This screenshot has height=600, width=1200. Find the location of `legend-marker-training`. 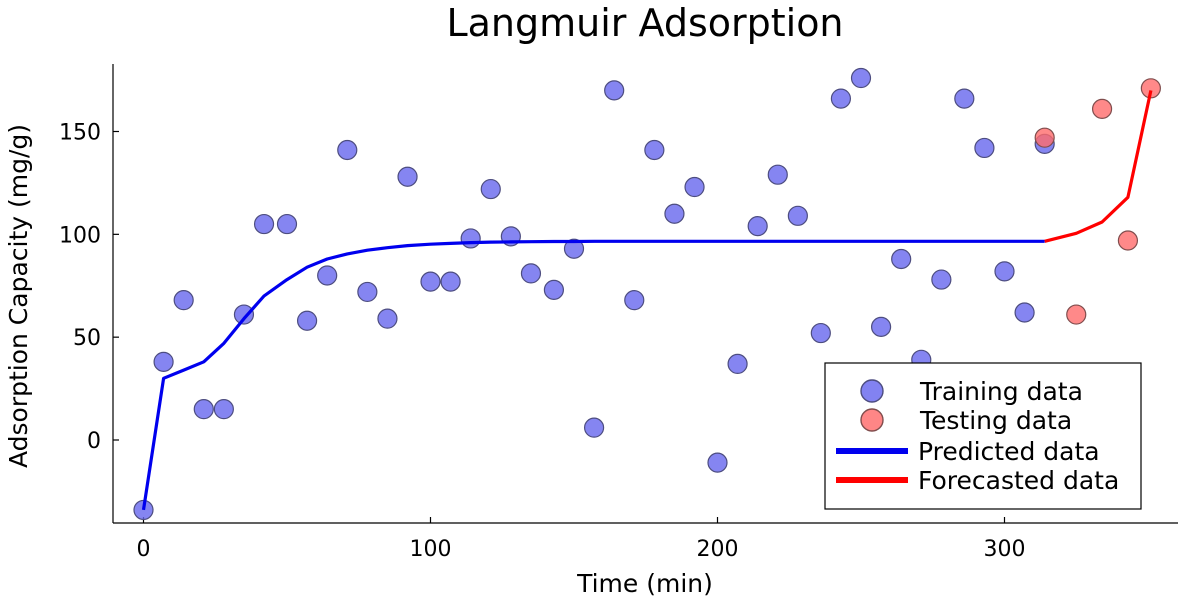

legend-marker-training is located at coordinates (872, 391).